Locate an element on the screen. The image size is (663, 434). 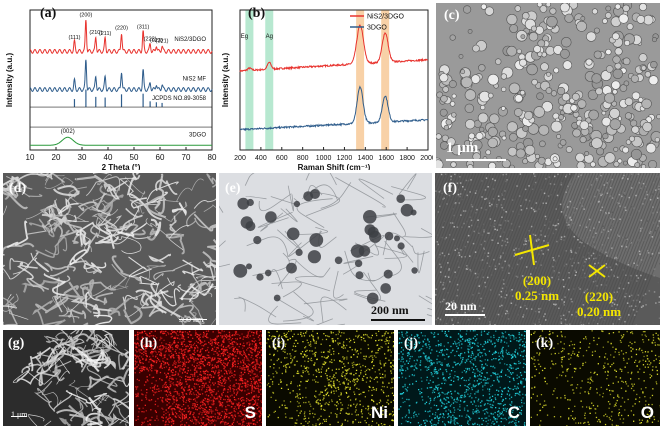
tem-particle is located at coordinates (385, 288).